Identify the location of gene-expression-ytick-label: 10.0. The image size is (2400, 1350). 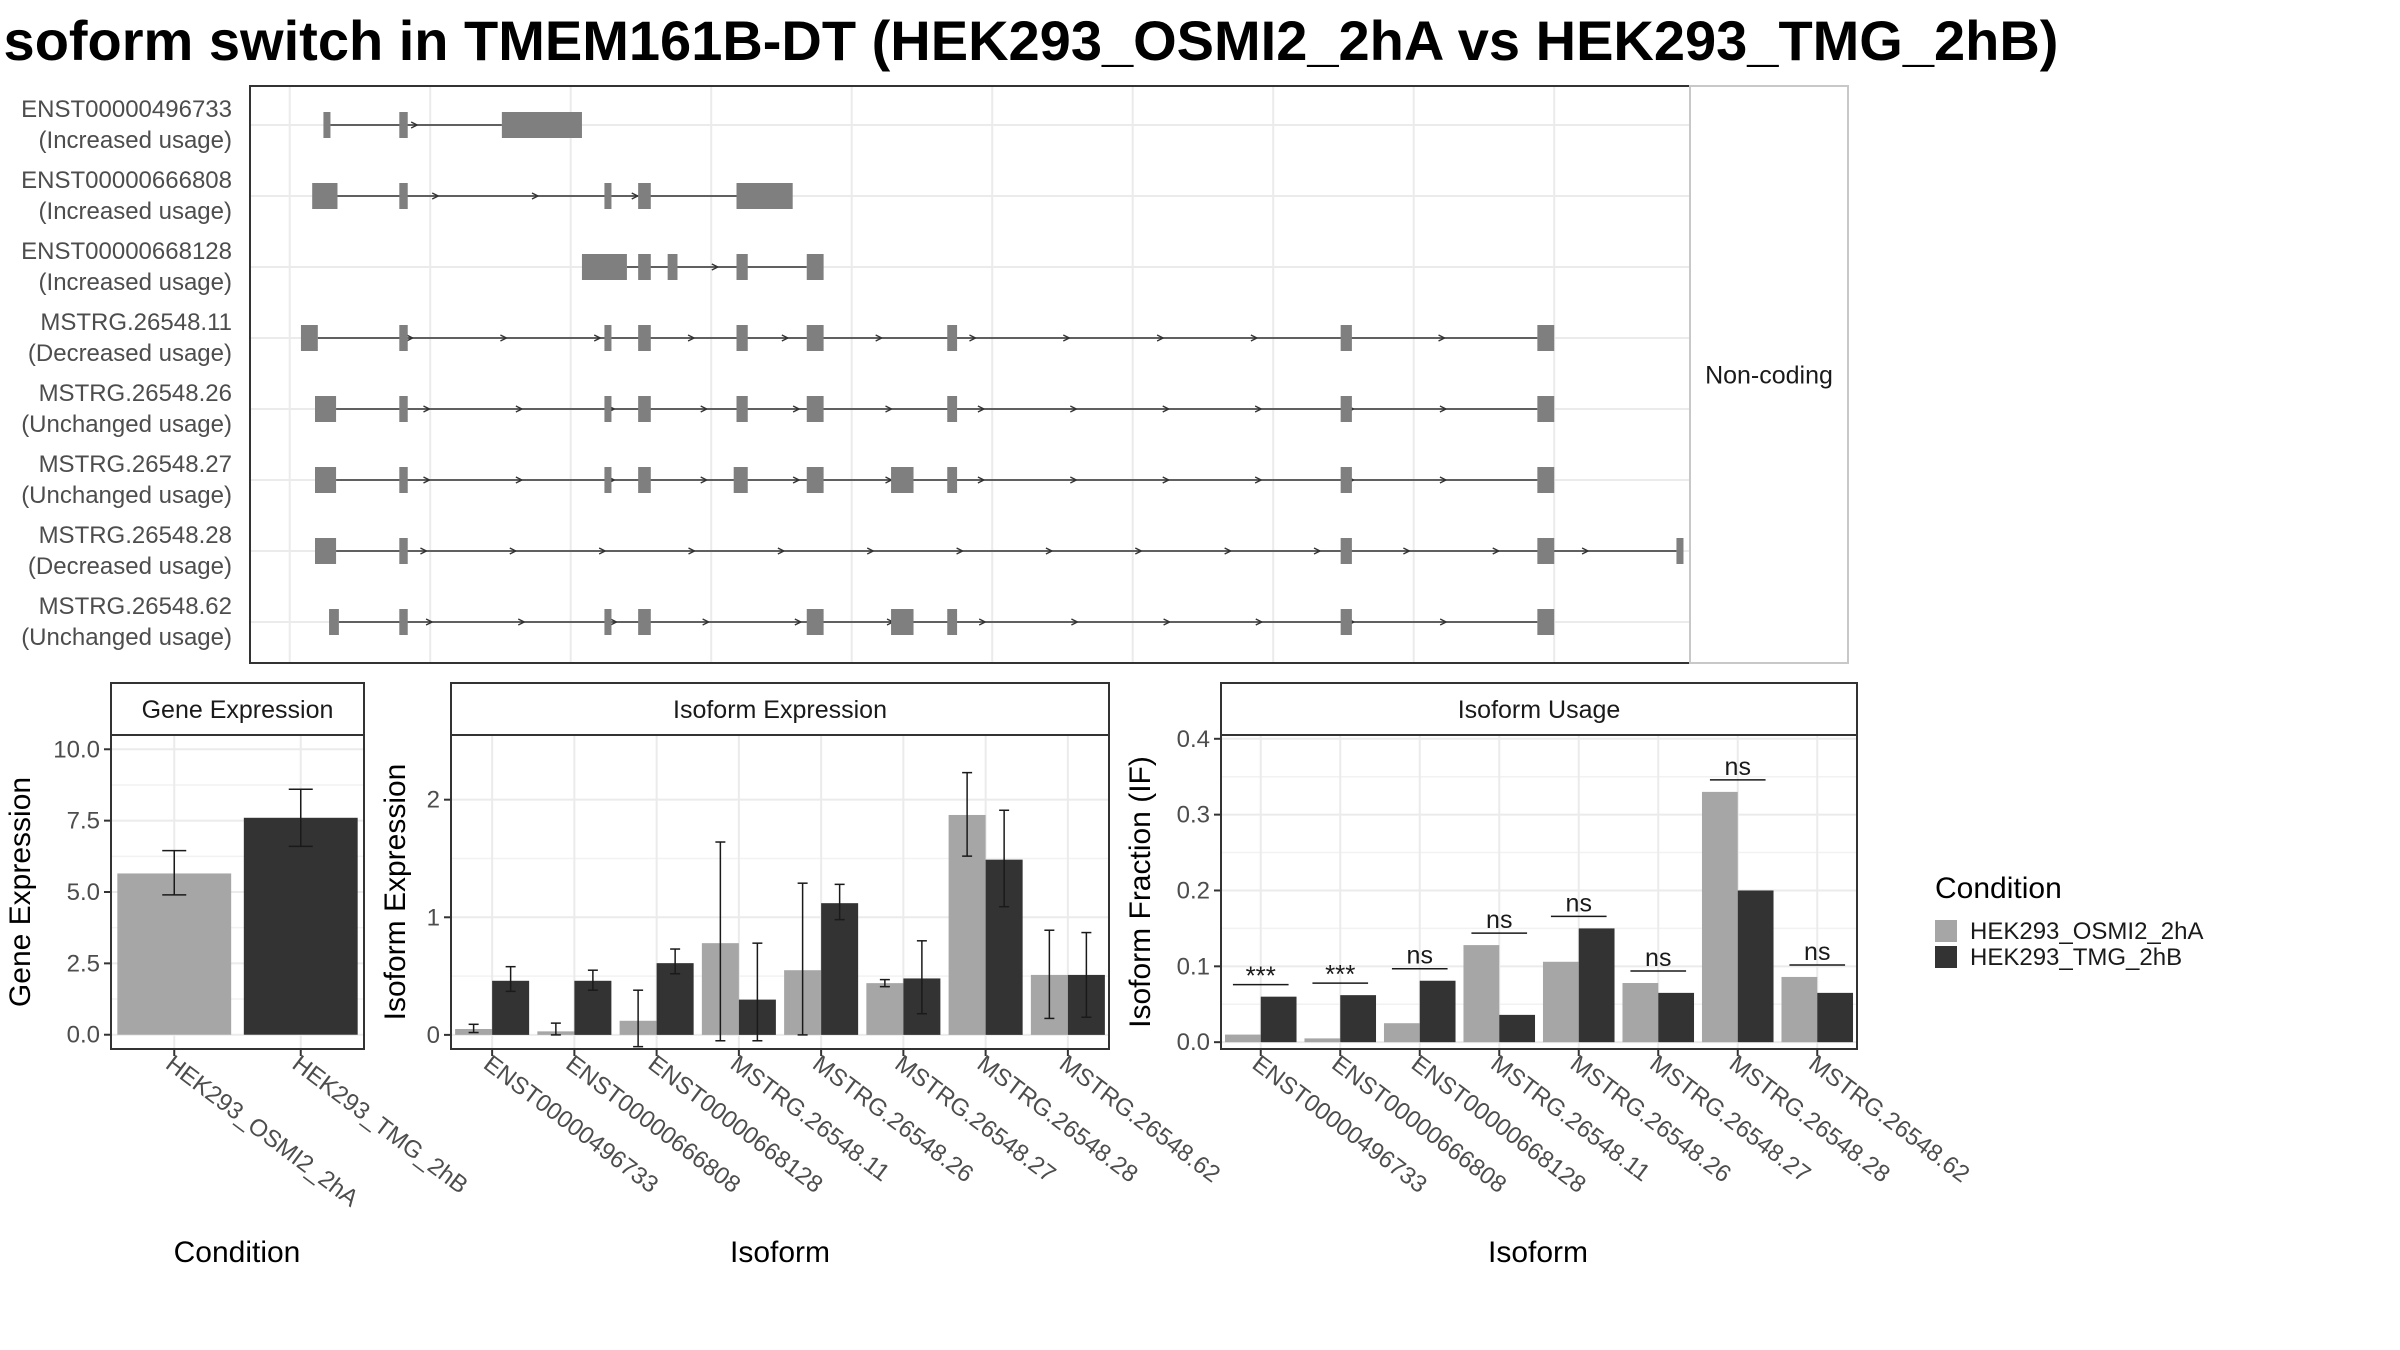
(76, 749).